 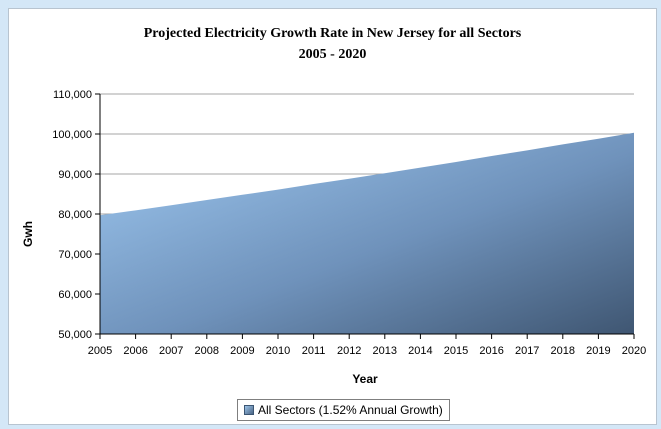 I want to click on x-tick-label: 2015, so click(x=456, y=351).